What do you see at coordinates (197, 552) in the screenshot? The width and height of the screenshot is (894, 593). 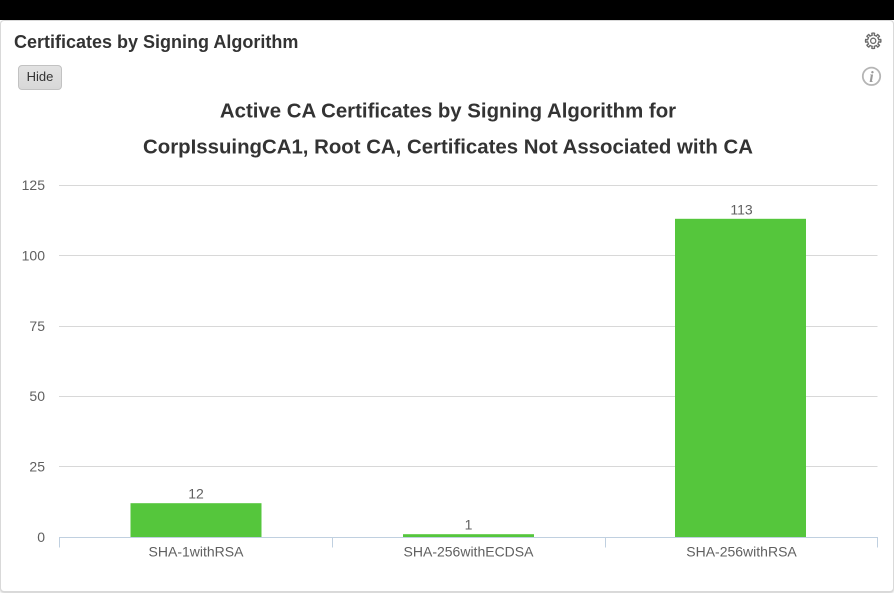 I see `svg-text: SHA-1withRSA` at bounding box center [197, 552].